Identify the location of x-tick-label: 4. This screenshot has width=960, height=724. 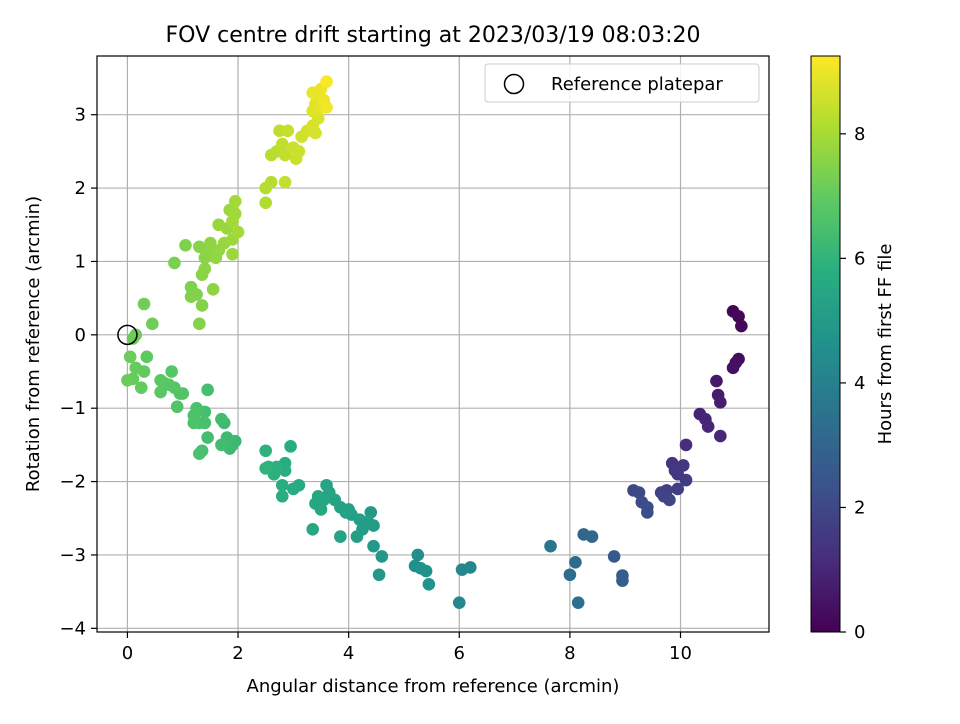
(348, 653).